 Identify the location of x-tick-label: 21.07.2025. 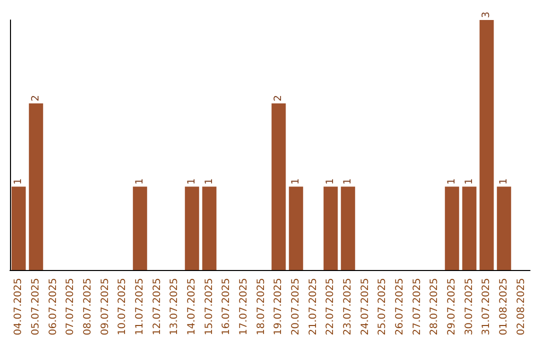
(313, 307).